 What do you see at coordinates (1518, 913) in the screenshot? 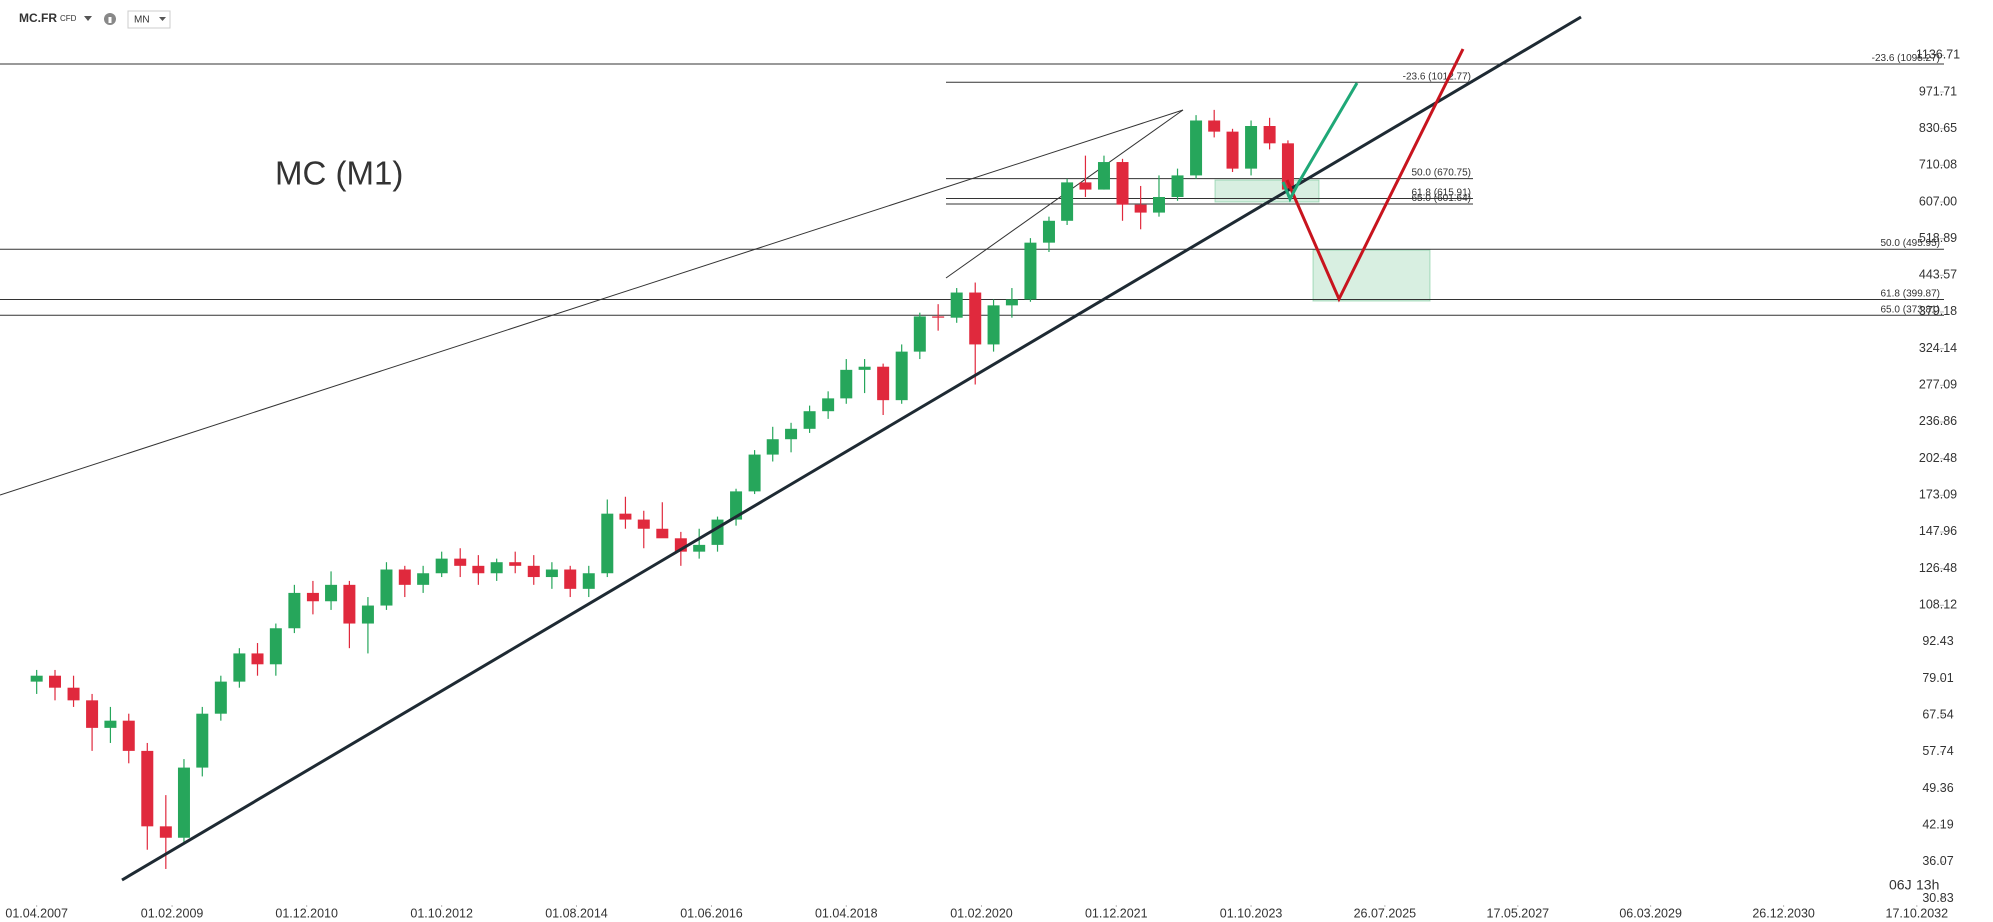
I see `x-tick-label: 17.05.2027` at bounding box center [1518, 913].